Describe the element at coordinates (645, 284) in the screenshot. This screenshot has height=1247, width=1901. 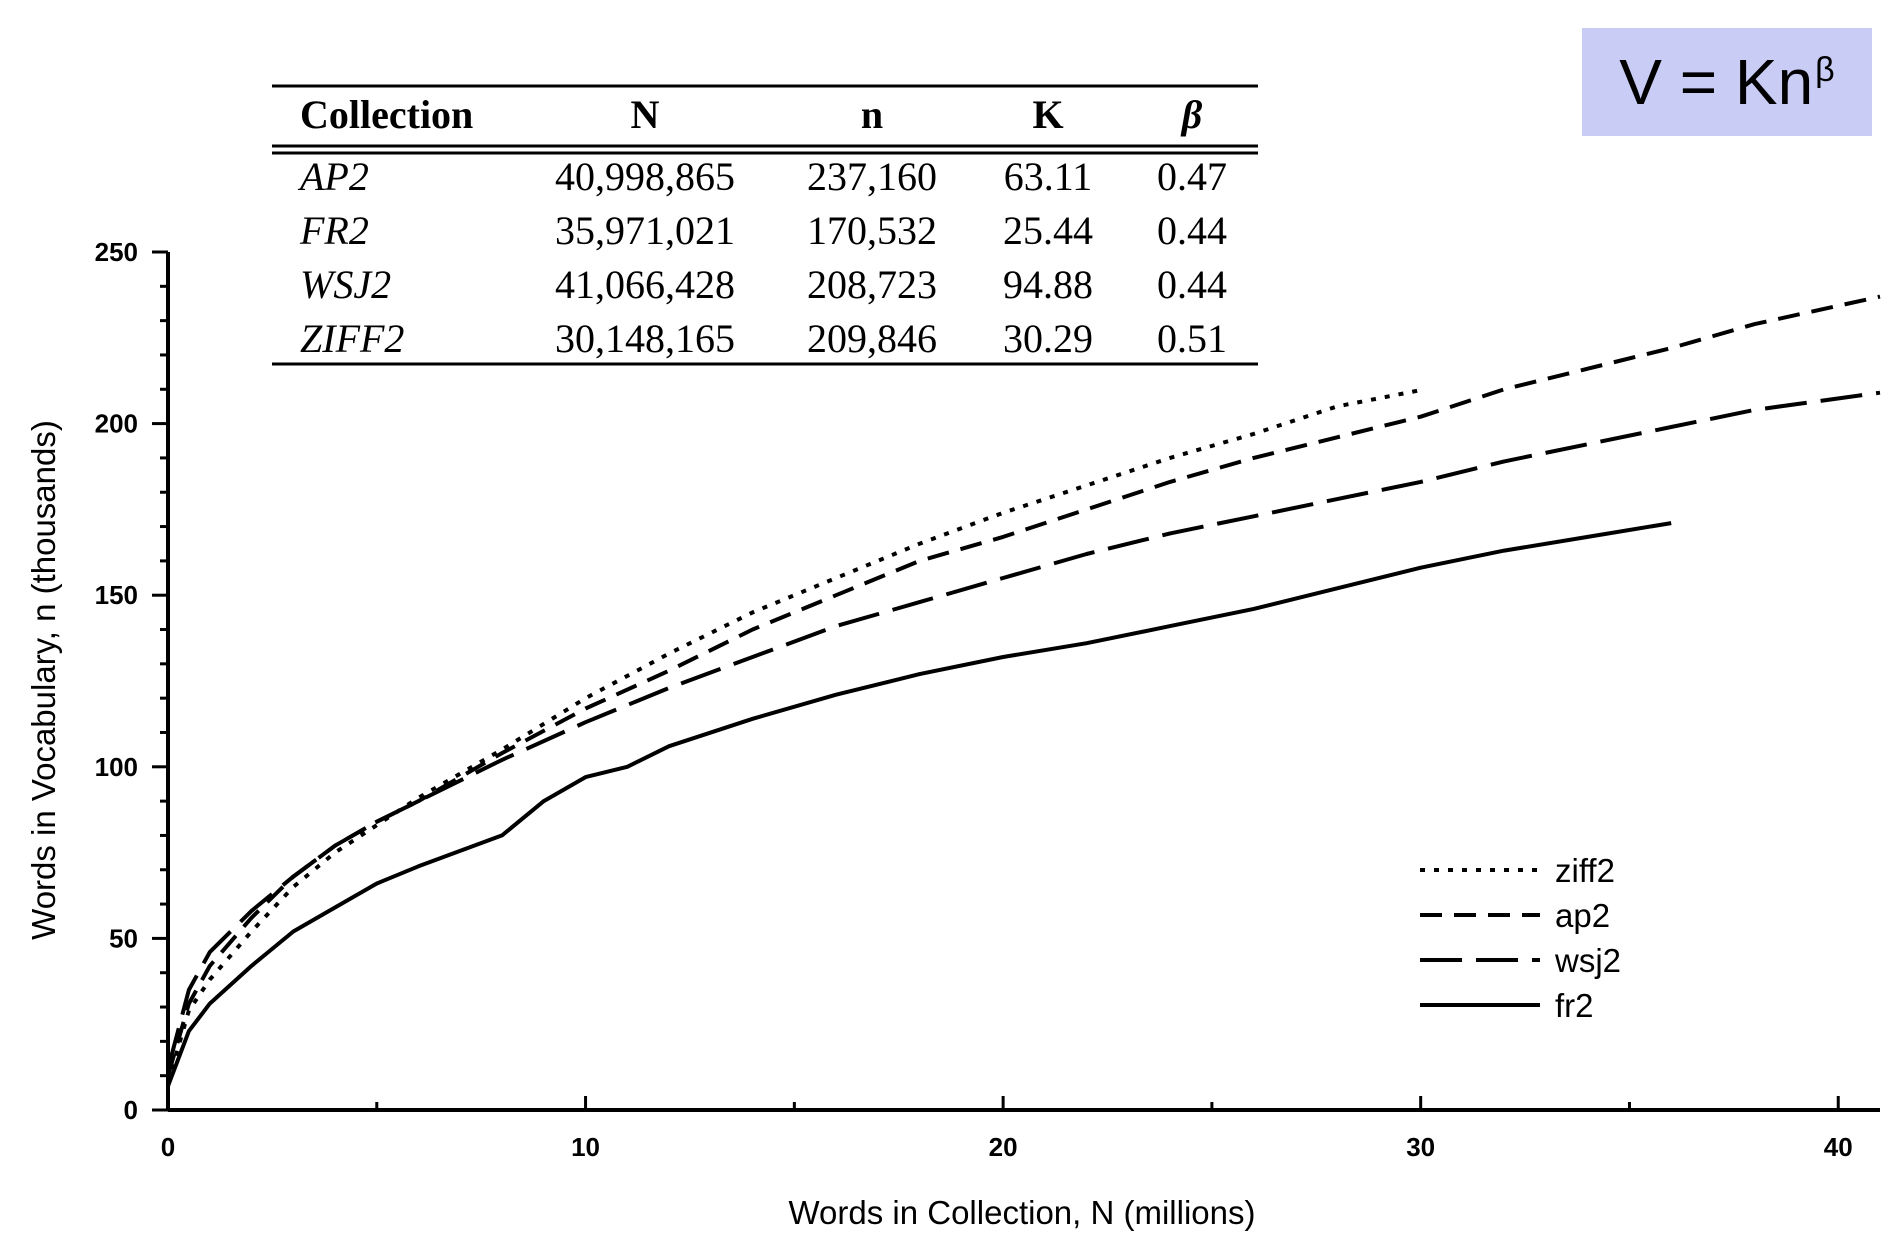
I see `table-cell: 41,066,428` at that location.